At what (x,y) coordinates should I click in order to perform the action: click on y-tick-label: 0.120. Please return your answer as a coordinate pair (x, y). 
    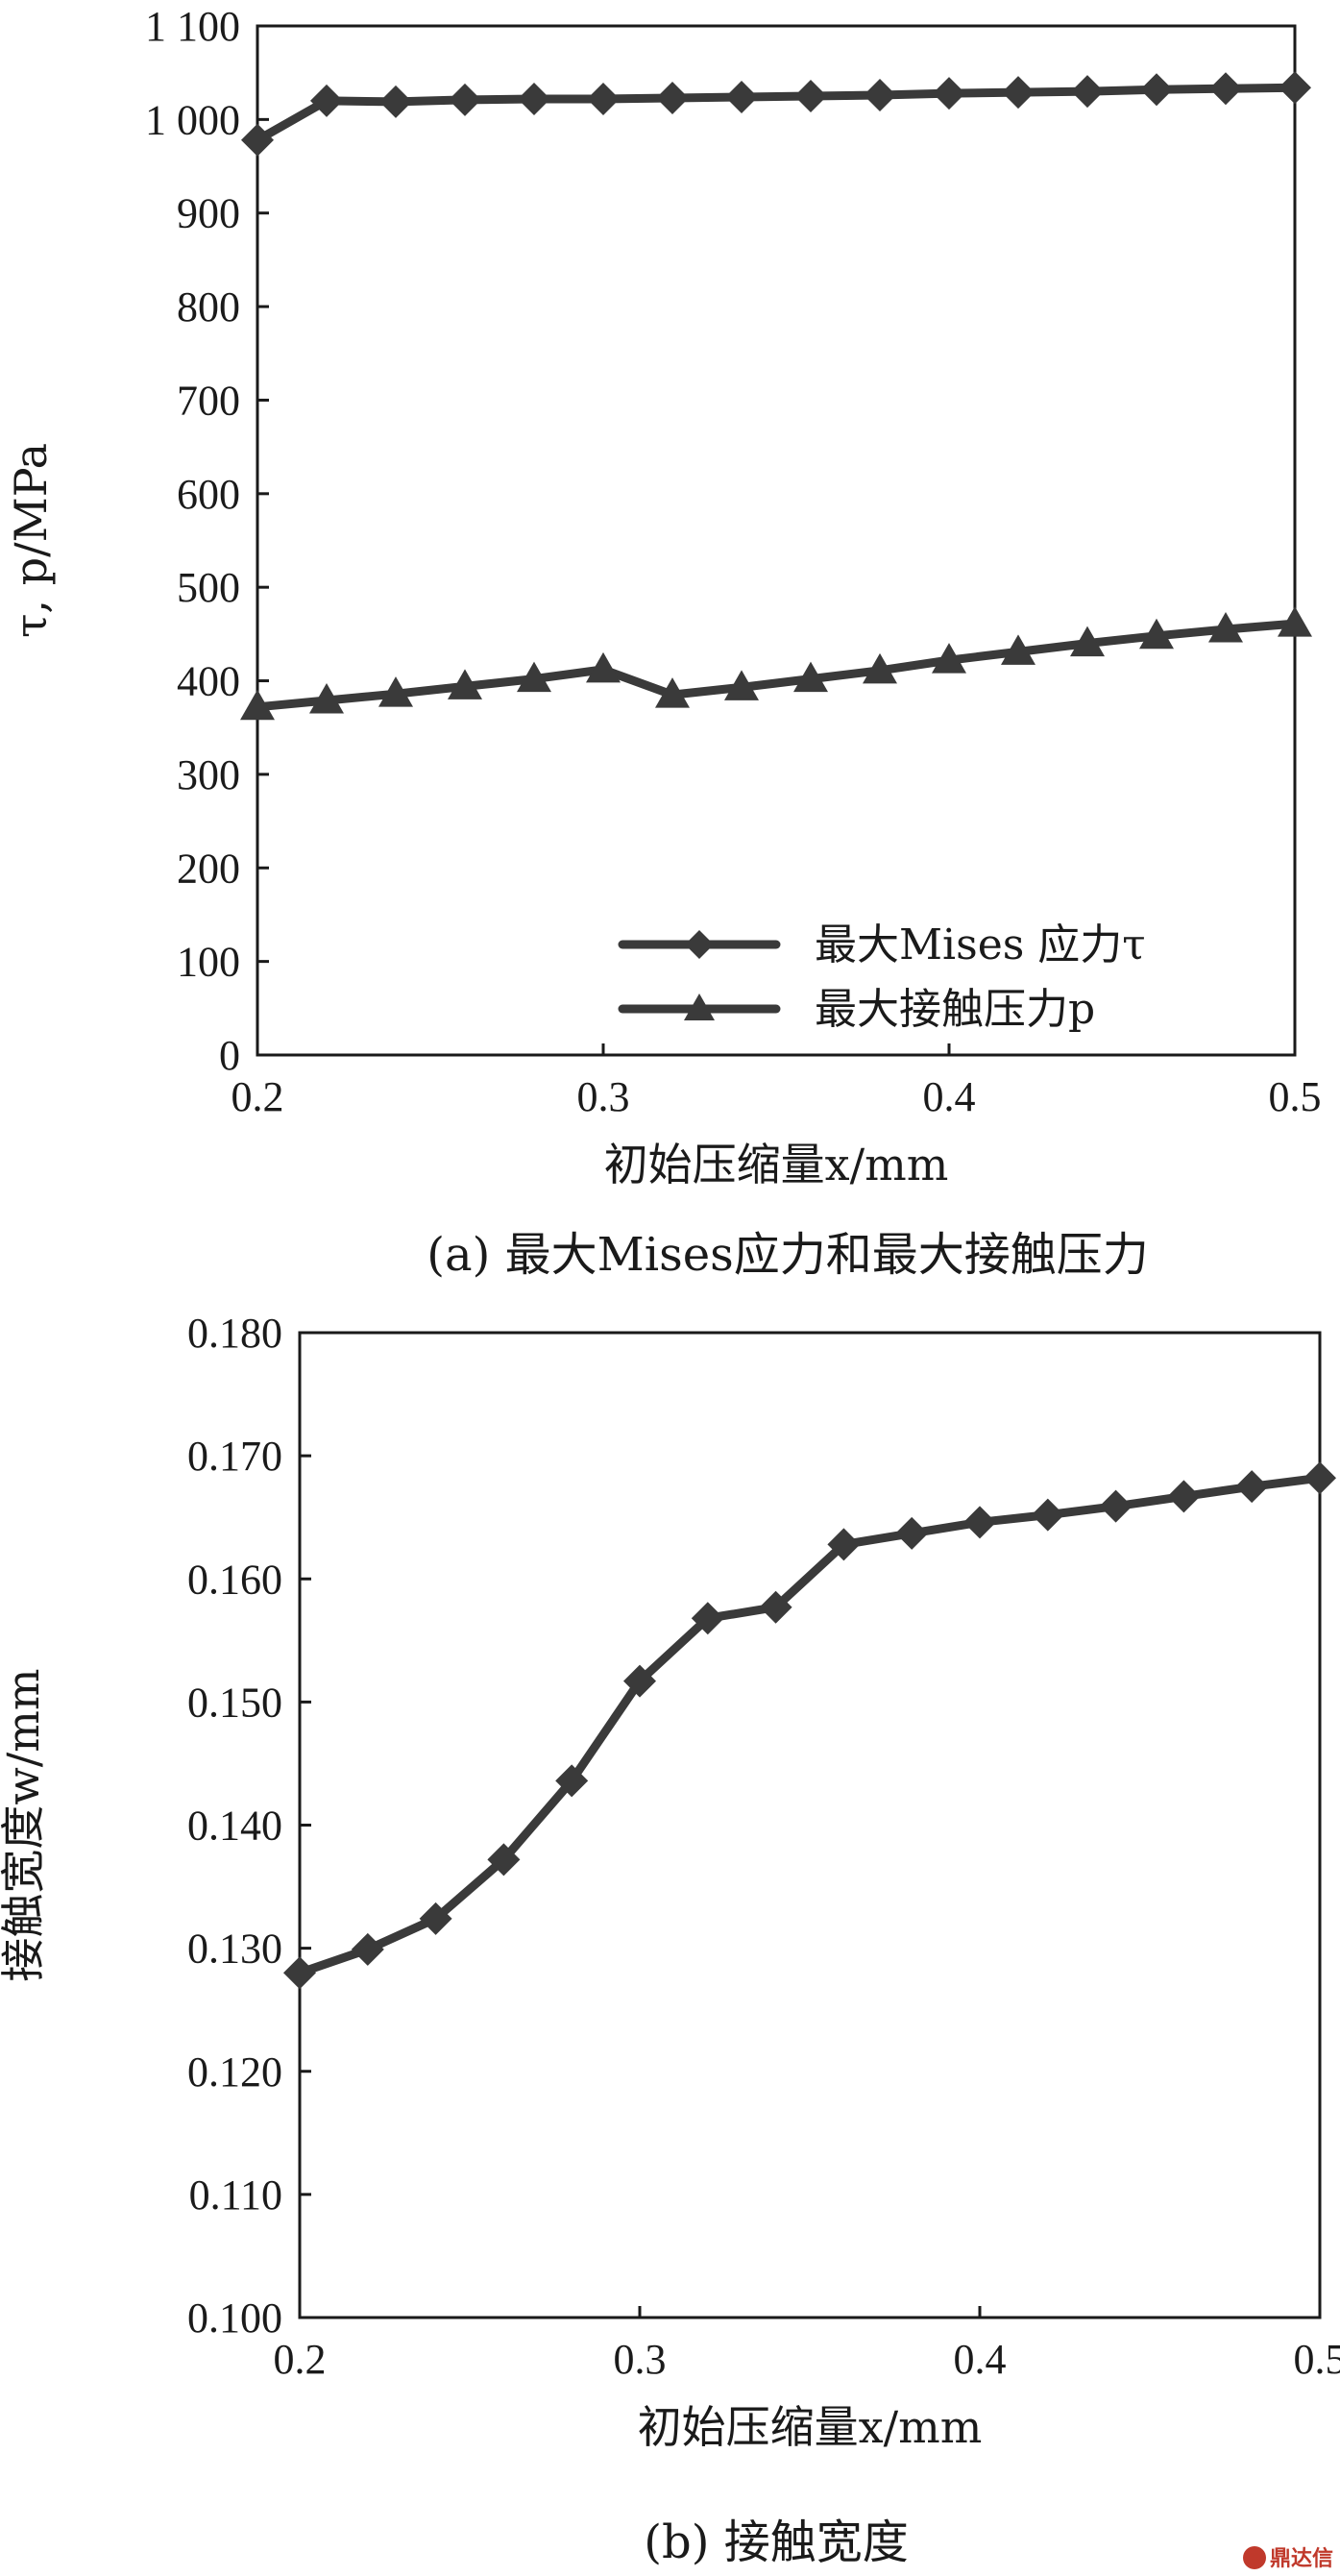
    Looking at the image, I should click on (235, 2072).